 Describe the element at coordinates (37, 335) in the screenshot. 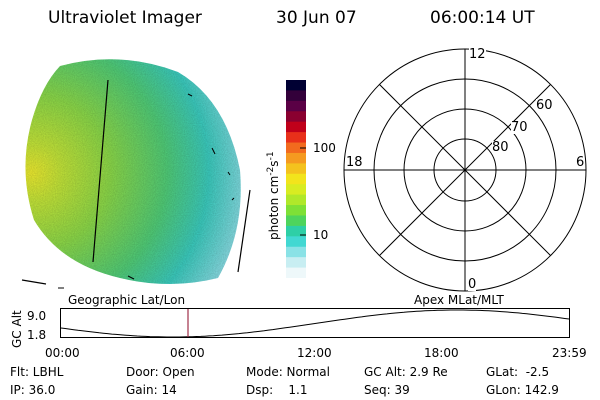

I see `alt-tick-low: 1.8` at that location.